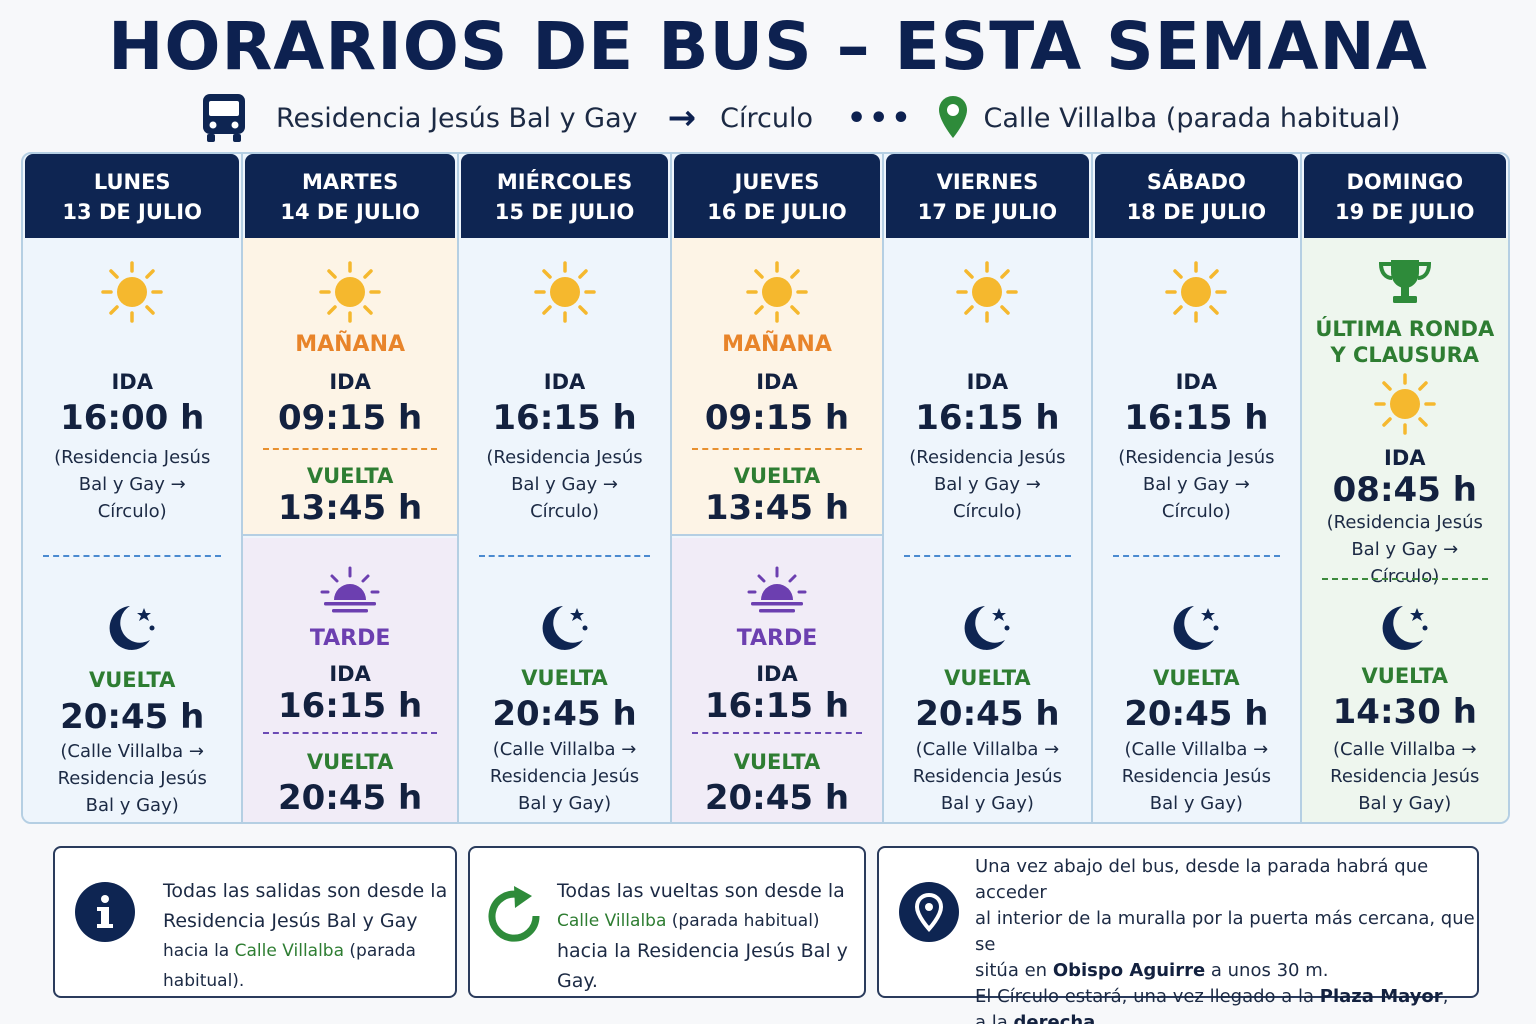 The image size is (1536, 1024). Describe the element at coordinates (1404, 281) in the screenshot. I see `trophy-icon` at that location.